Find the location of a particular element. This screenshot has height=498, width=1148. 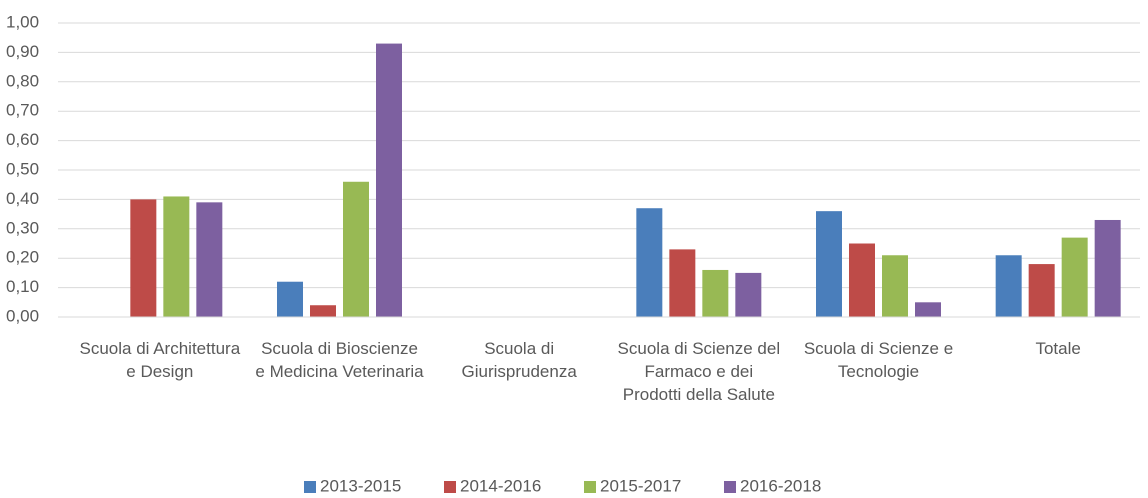

x-tick-label: Scuola di Architettura e Design is located at coordinates (160, 360).